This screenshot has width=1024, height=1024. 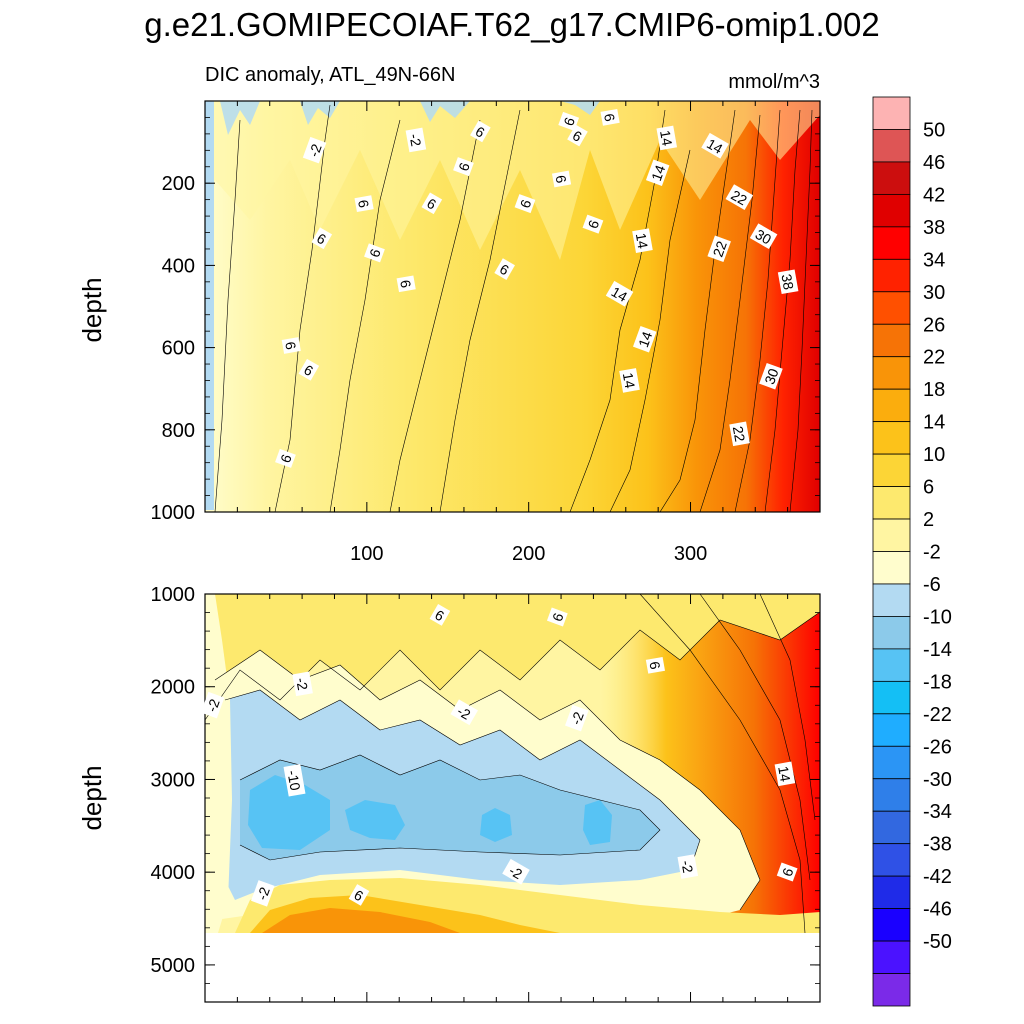 I want to click on contour-label-text: -10, so click(x=293, y=780).